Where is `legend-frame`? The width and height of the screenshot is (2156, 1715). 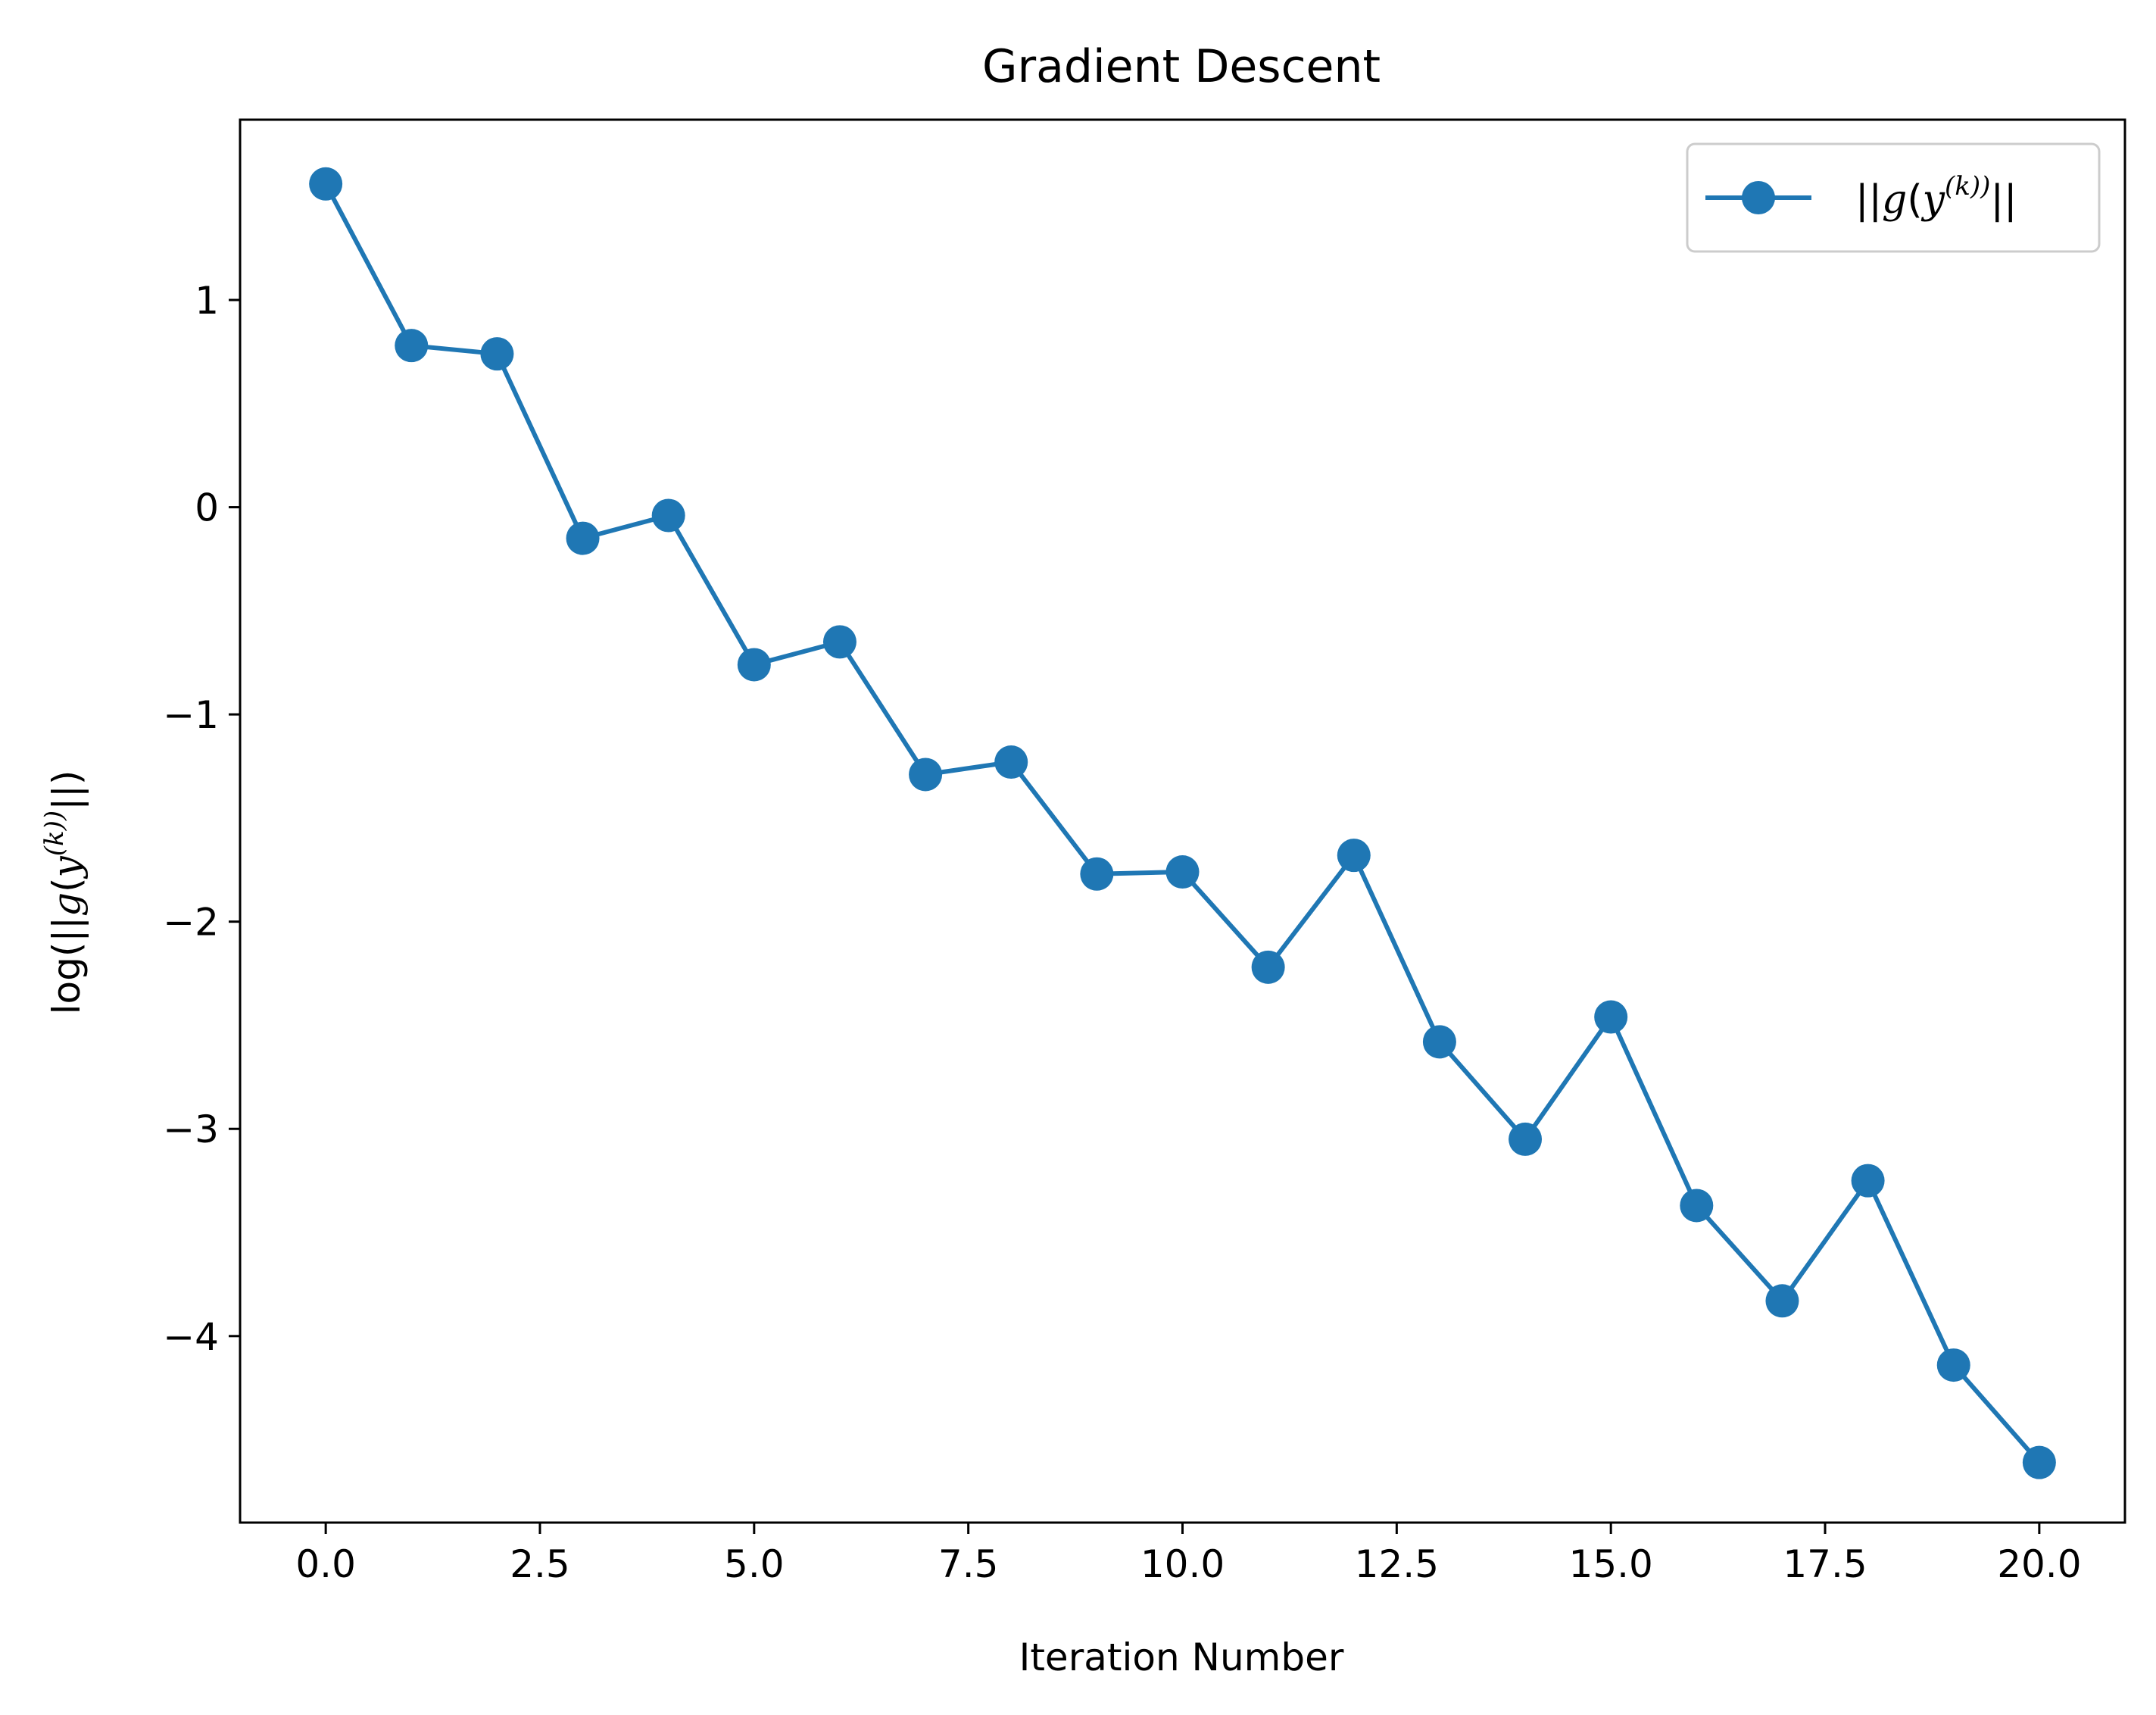 legend-frame is located at coordinates (1893, 197).